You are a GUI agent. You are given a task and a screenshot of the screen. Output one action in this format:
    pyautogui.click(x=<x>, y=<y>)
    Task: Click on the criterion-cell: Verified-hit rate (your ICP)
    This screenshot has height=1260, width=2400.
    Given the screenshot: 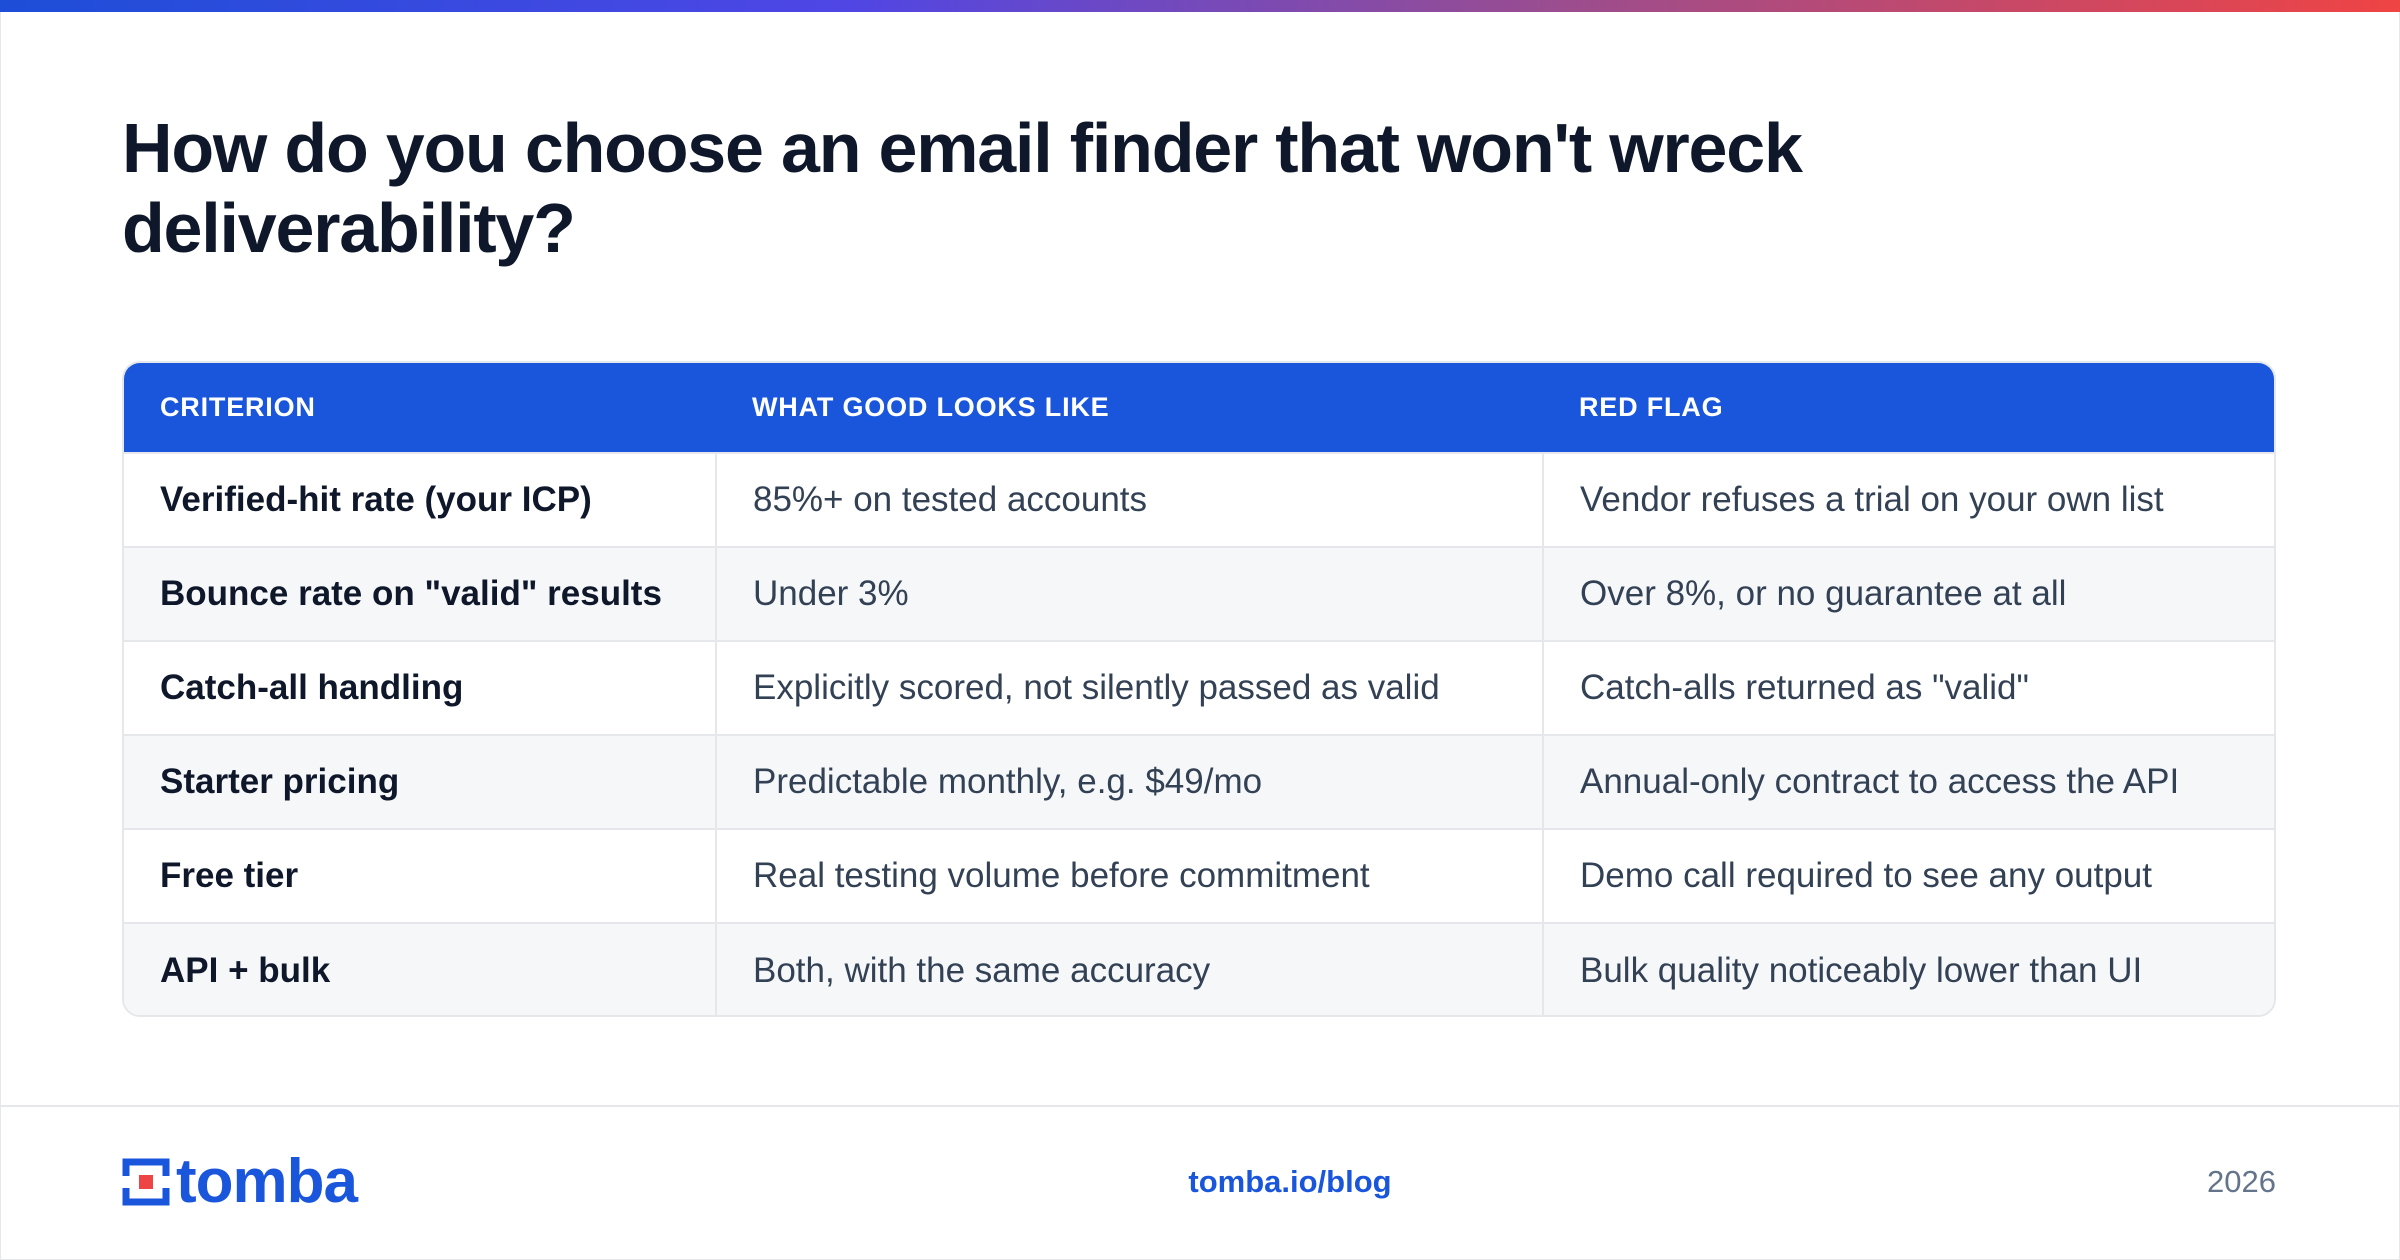 What is the action you would take?
    pyautogui.click(x=420, y=499)
    